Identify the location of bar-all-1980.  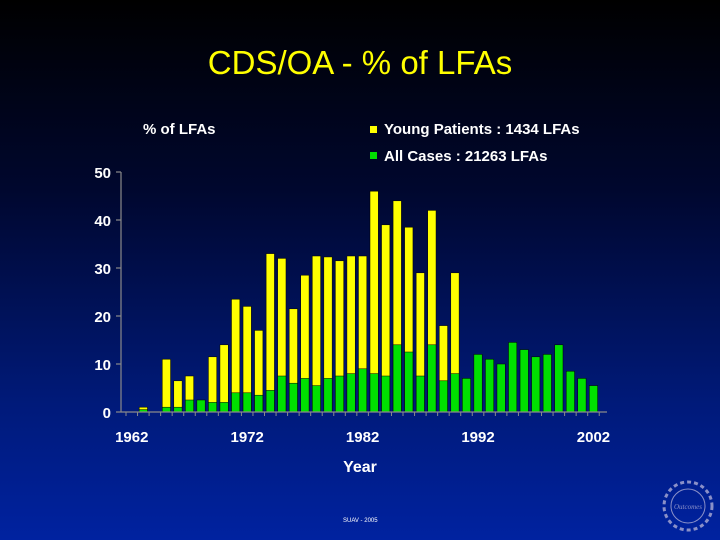
(339, 394).